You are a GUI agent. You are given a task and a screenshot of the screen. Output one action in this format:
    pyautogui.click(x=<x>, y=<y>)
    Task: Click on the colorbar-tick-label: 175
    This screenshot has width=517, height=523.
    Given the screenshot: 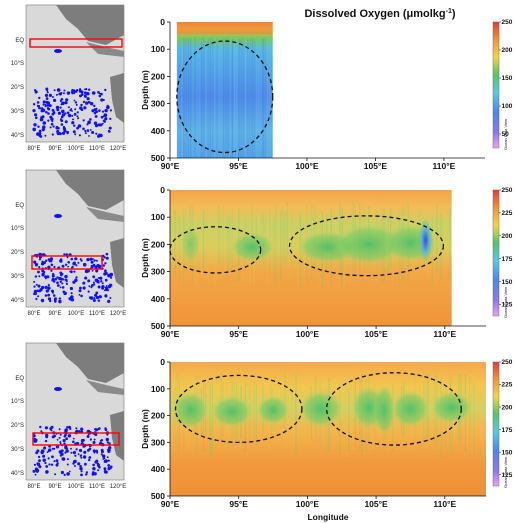 What is the action you would take?
    pyautogui.click(x=507, y=259)
    